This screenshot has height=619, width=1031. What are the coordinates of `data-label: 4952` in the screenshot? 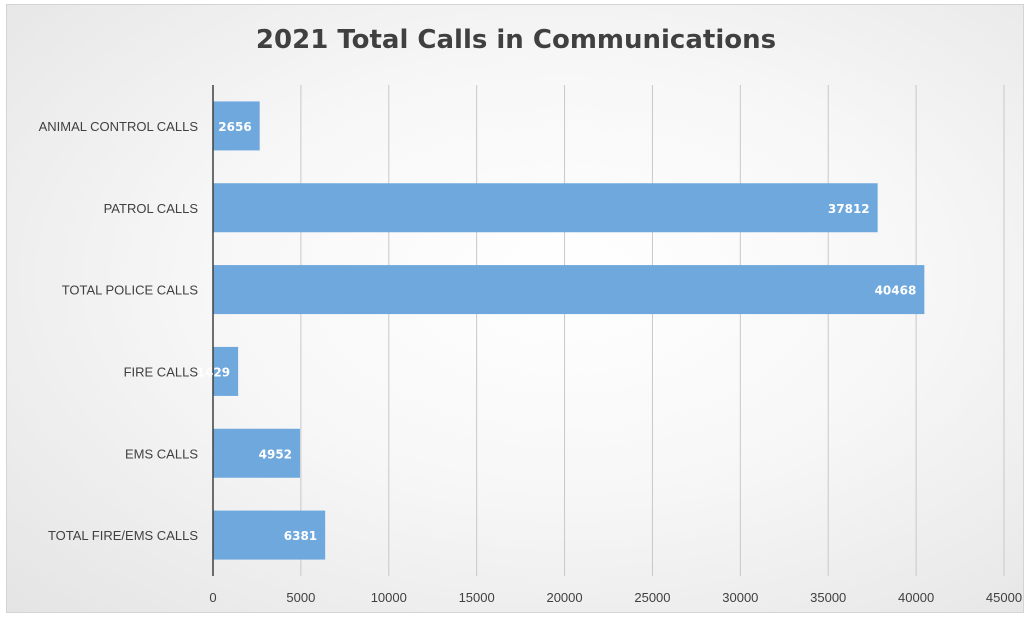 It's located at (275, 454).